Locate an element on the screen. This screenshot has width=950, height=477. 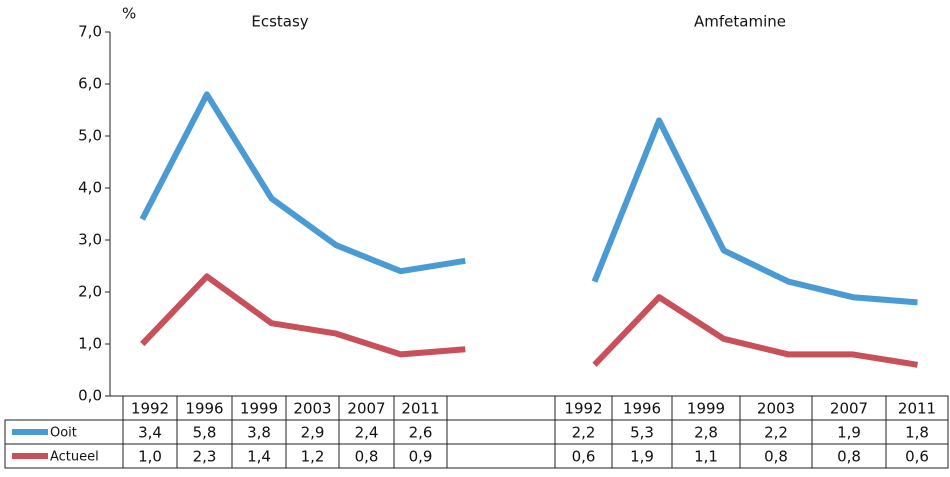
data-label: 1,0 is located at coordinates (150, 457).